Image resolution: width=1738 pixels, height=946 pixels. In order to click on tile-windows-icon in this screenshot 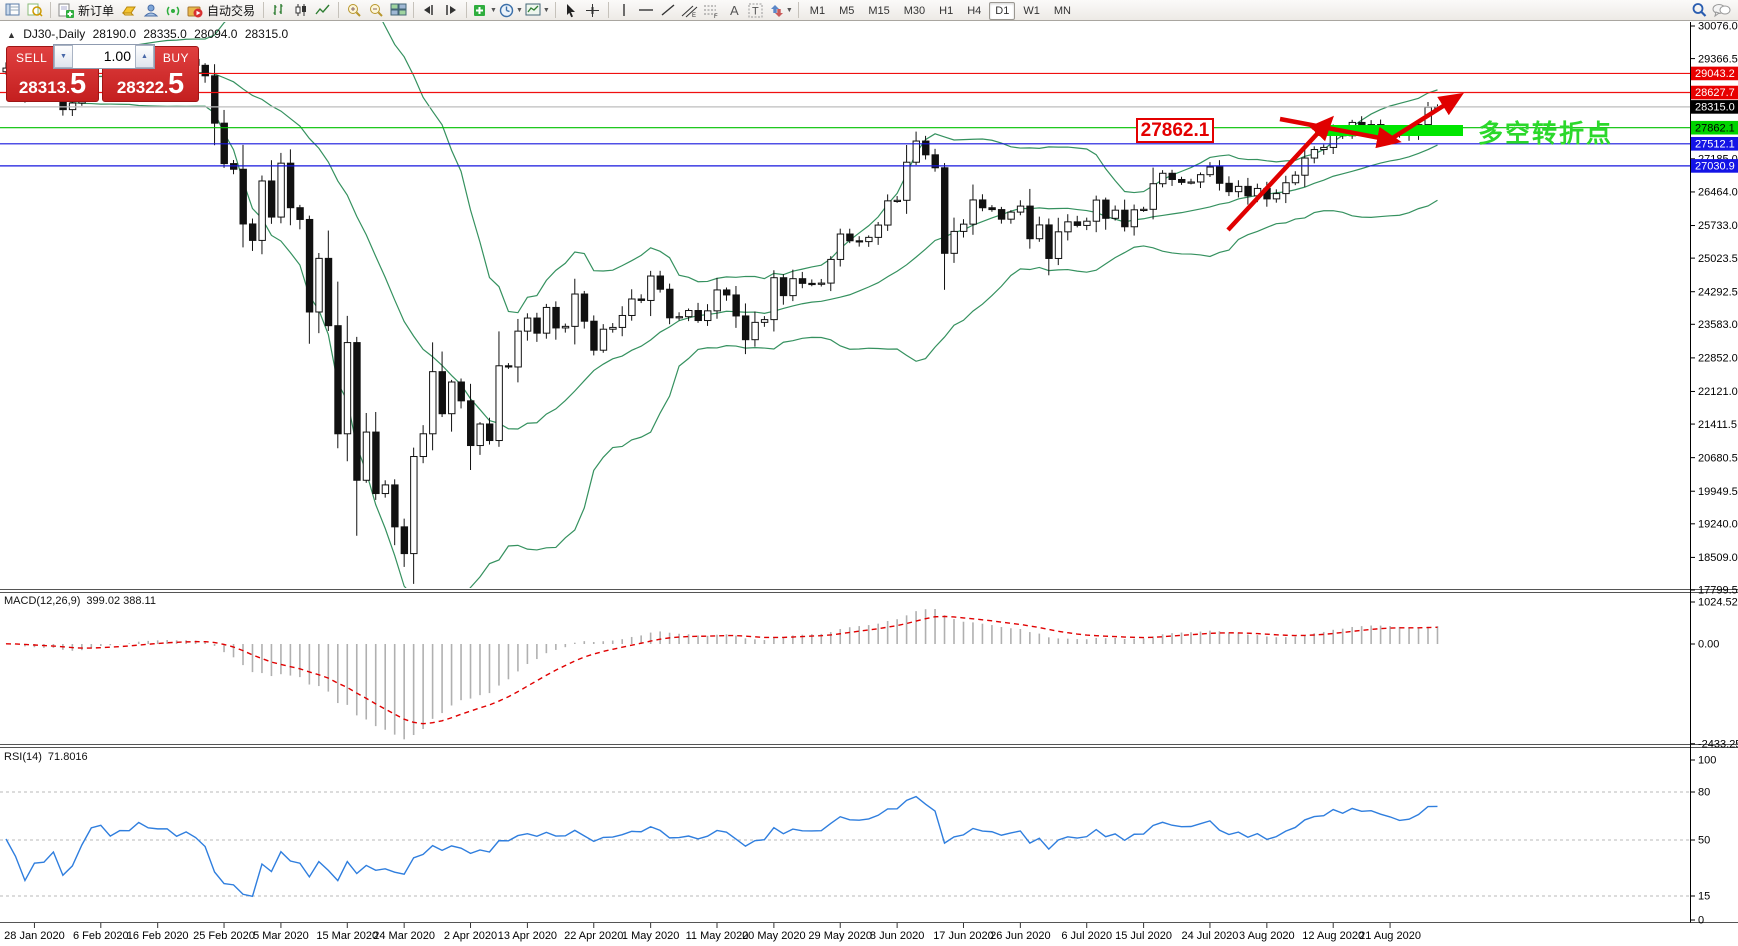, I will do `click(398, 10)`.